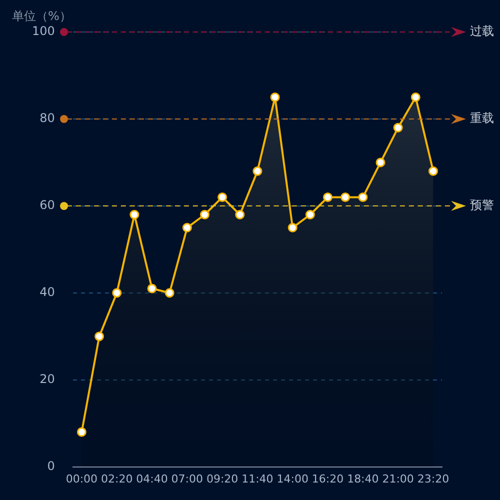 The height and width of the screenshot is (500, 500). Describe the element at coordinates (222, 479) in the screenshot. I see `x-tick-label: 09:20` at that location.